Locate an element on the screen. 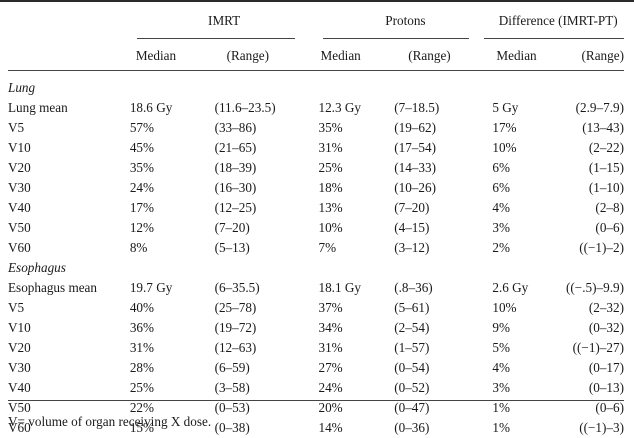  table-row: V10 45% (21–65) 31% (17–54) 10% (2–22) is located at coordinates (316, 148).